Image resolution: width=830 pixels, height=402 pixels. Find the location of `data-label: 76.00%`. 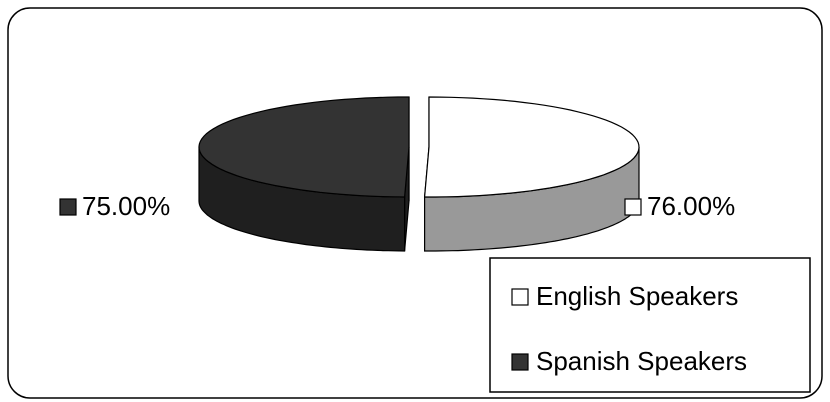

data-label: 76.00% is located at coordinates (691, 206).